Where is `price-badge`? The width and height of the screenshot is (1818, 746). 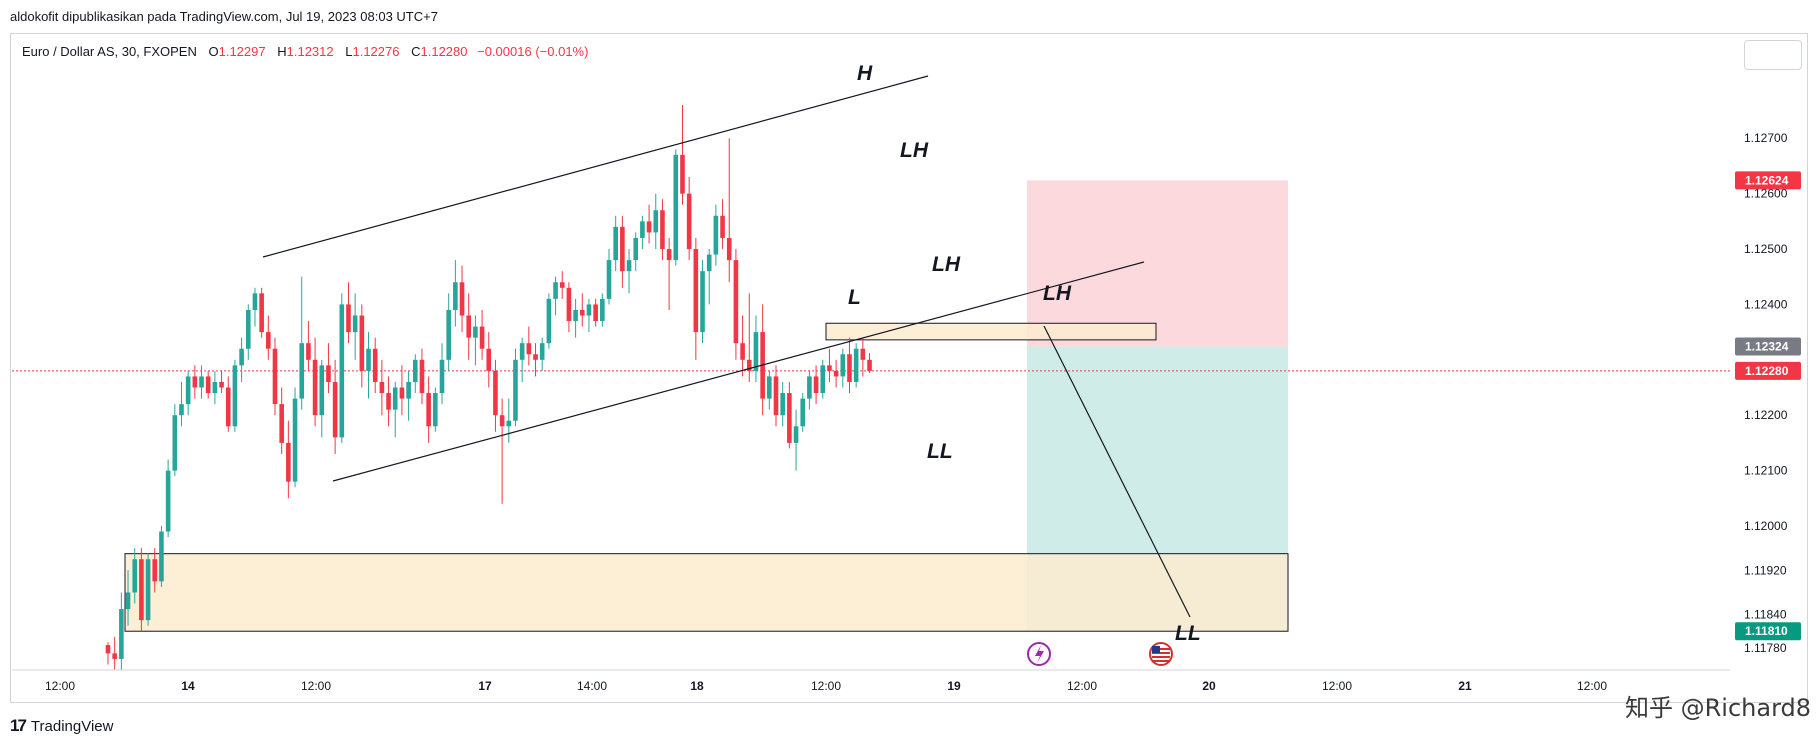 price-badge is located at coordinates (1768, 180).